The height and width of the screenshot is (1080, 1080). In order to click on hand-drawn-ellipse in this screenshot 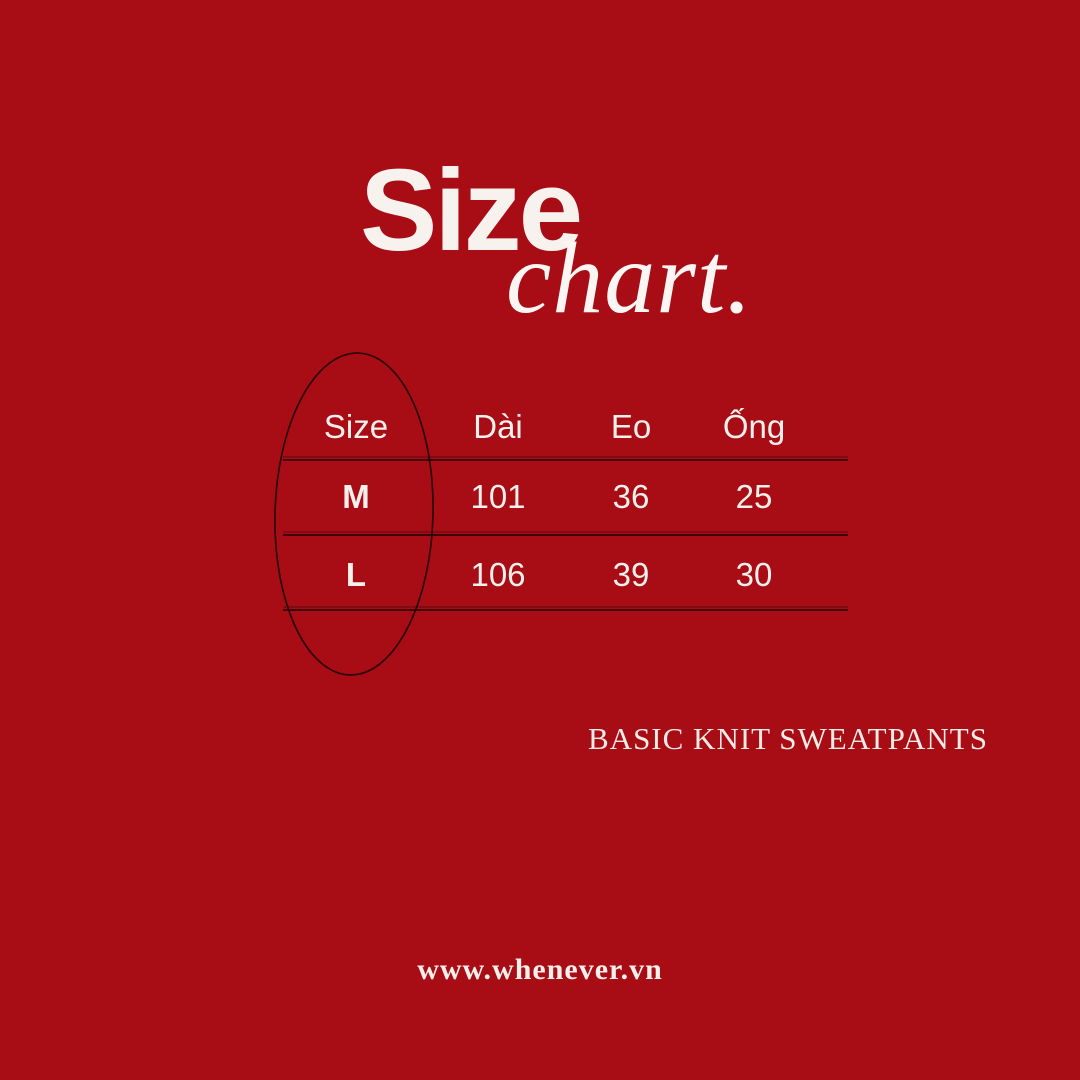, I will do `click(354, 514)`.